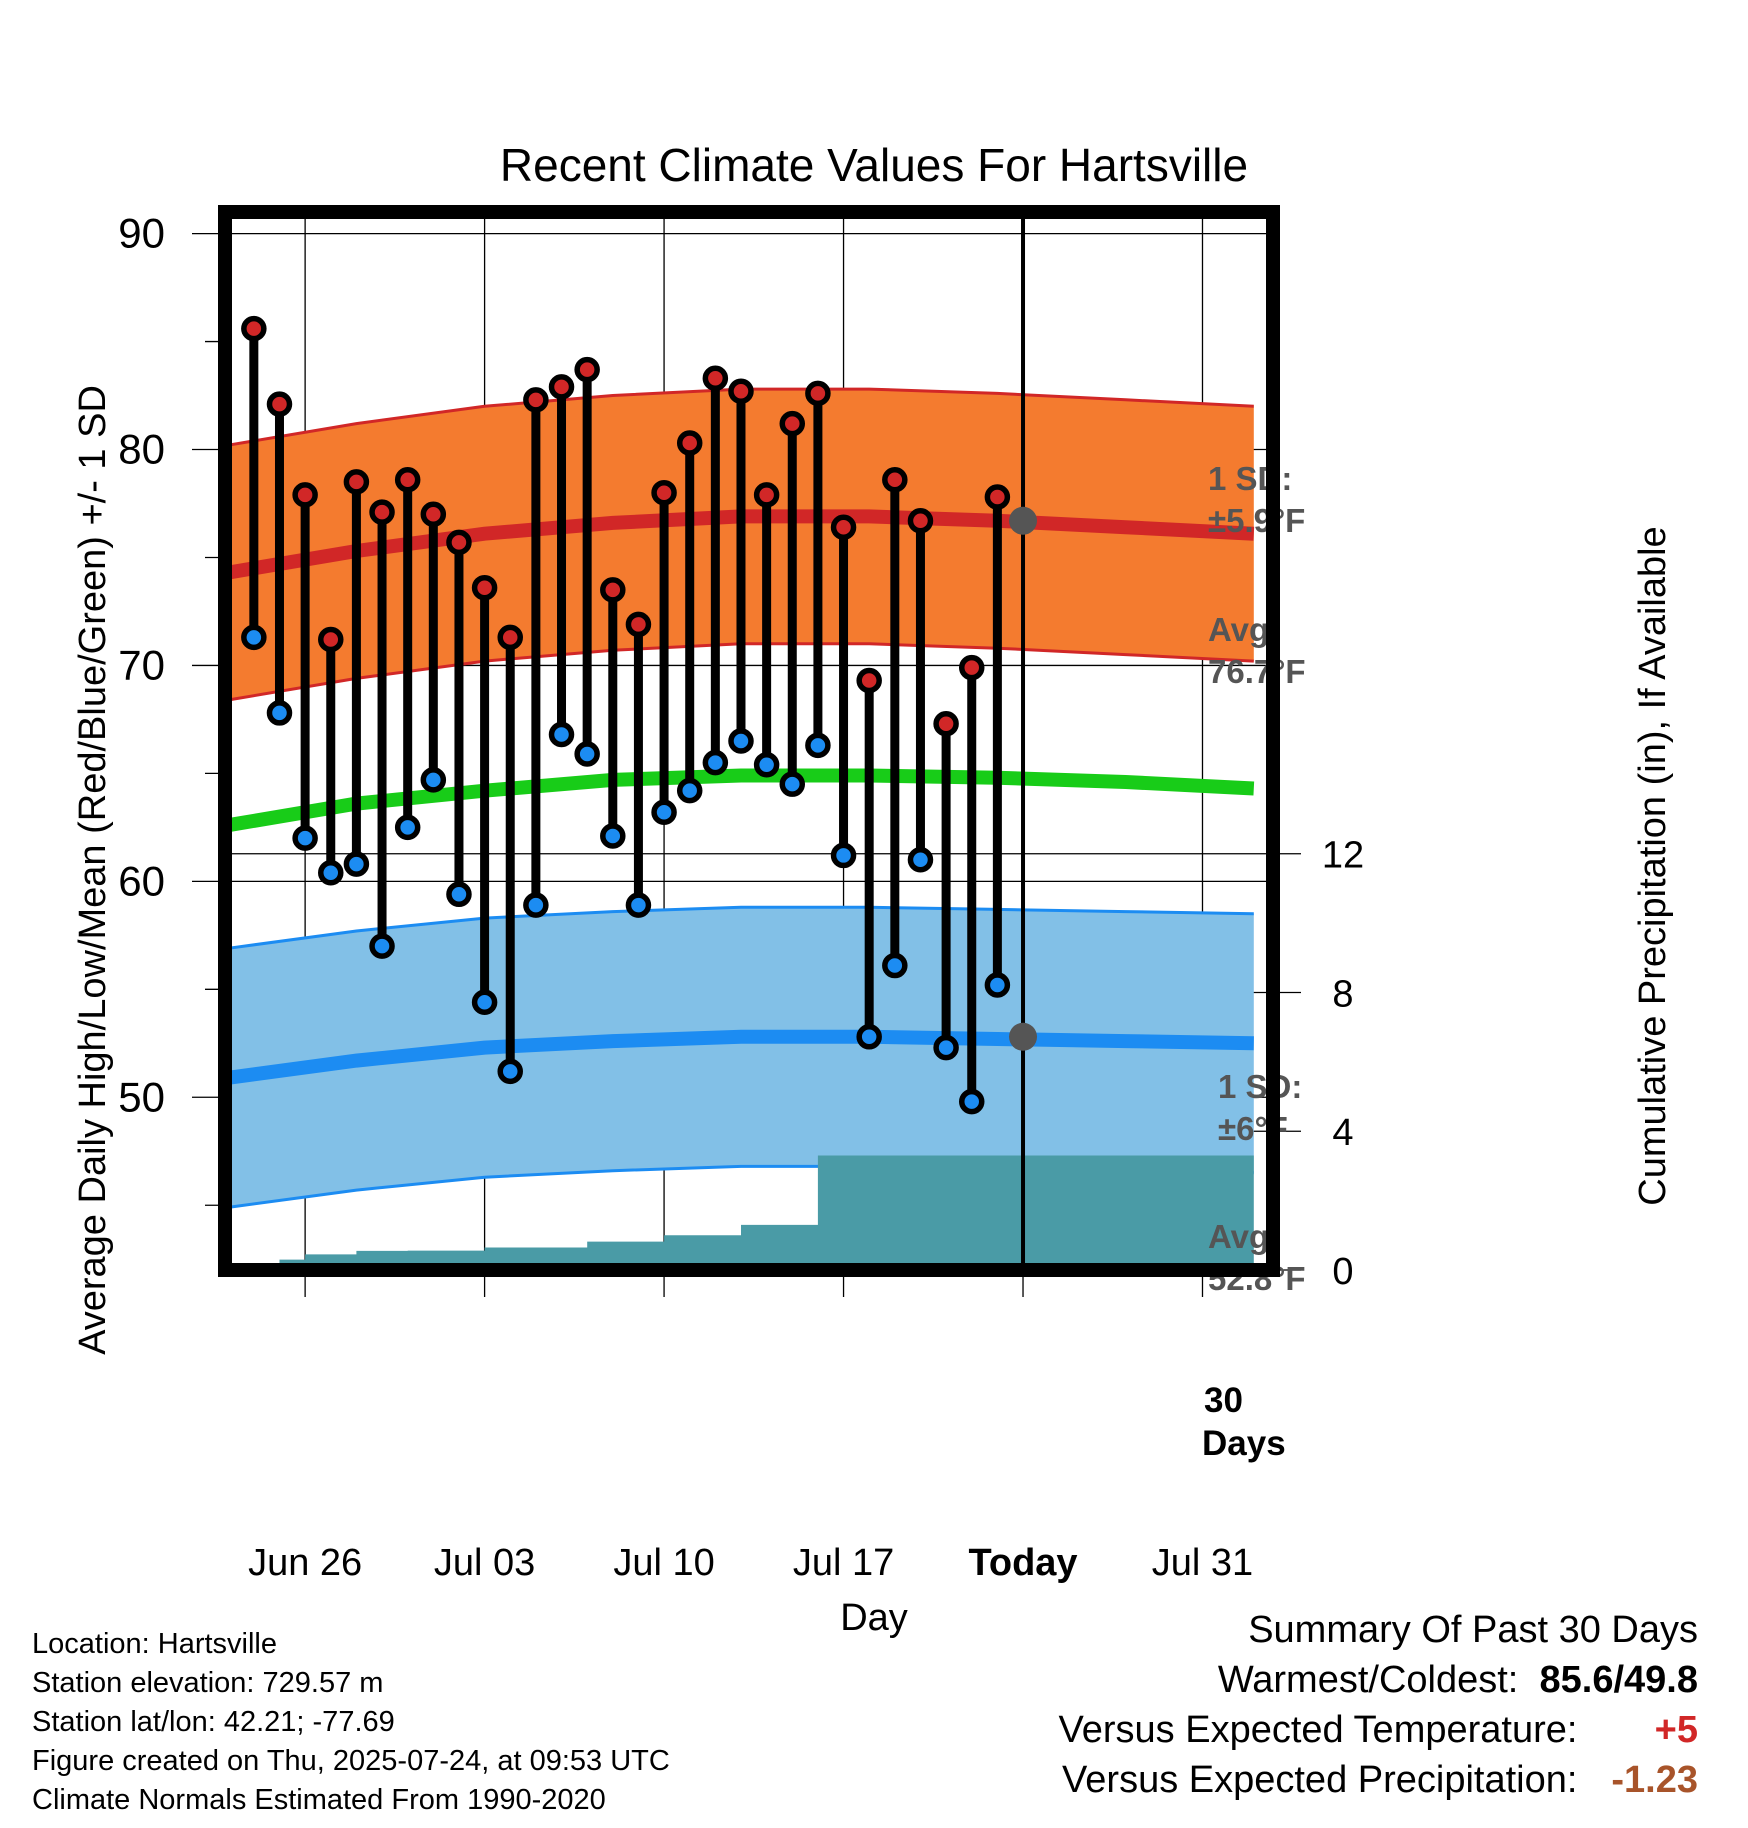  I want to click on location-text: Location: Hartsville, so click(154, 1644).